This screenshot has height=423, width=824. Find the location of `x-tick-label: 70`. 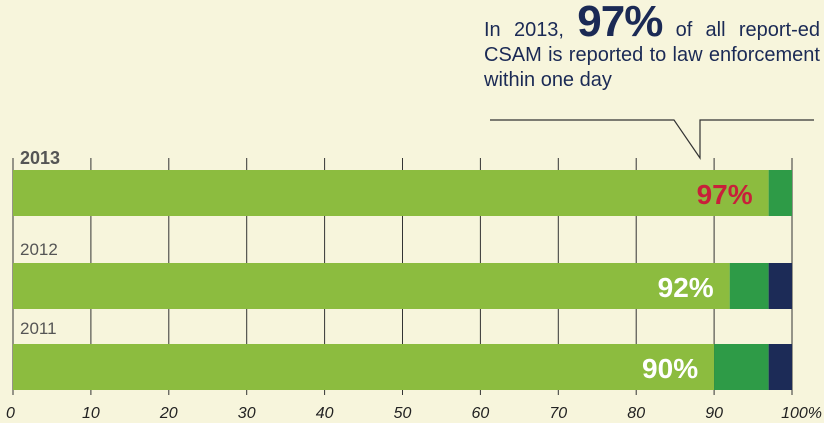

x-tick-label: 70 is located at coordinates (558, 413).